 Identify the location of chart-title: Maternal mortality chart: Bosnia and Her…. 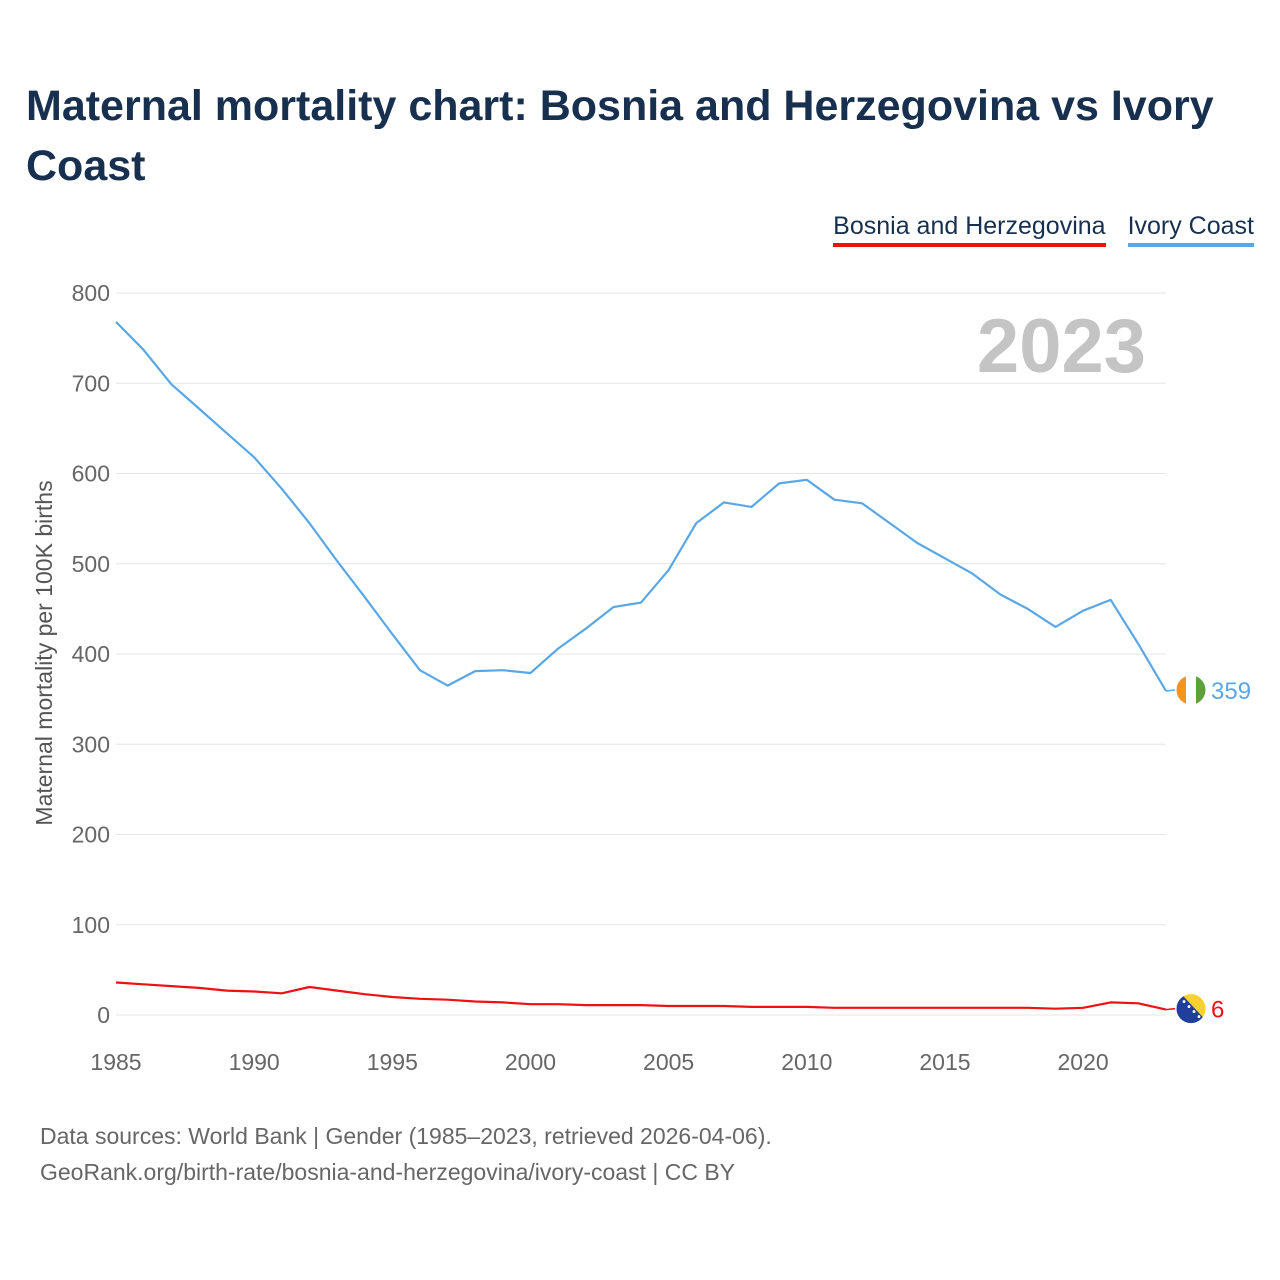
(620, 136).